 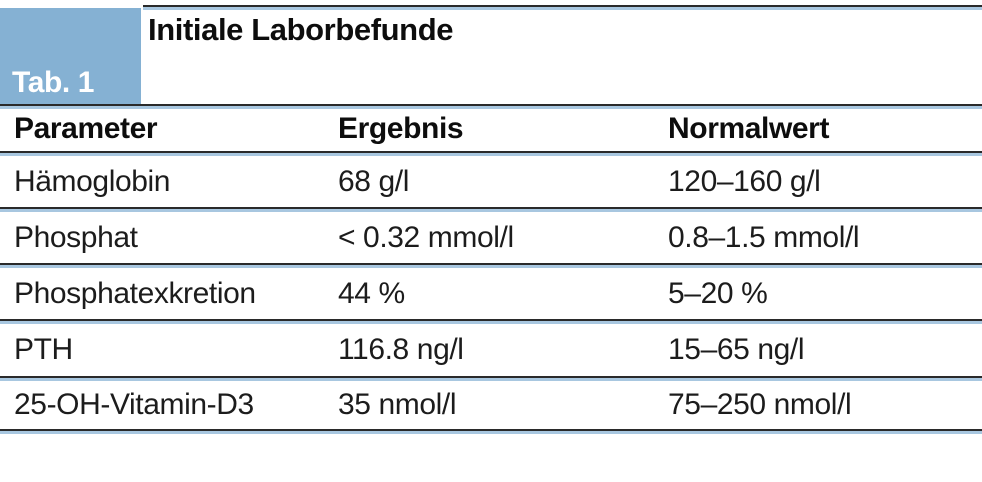 I want to click on cell-normalwert: 75–250 nmol/l, so click(x=760, y=404).